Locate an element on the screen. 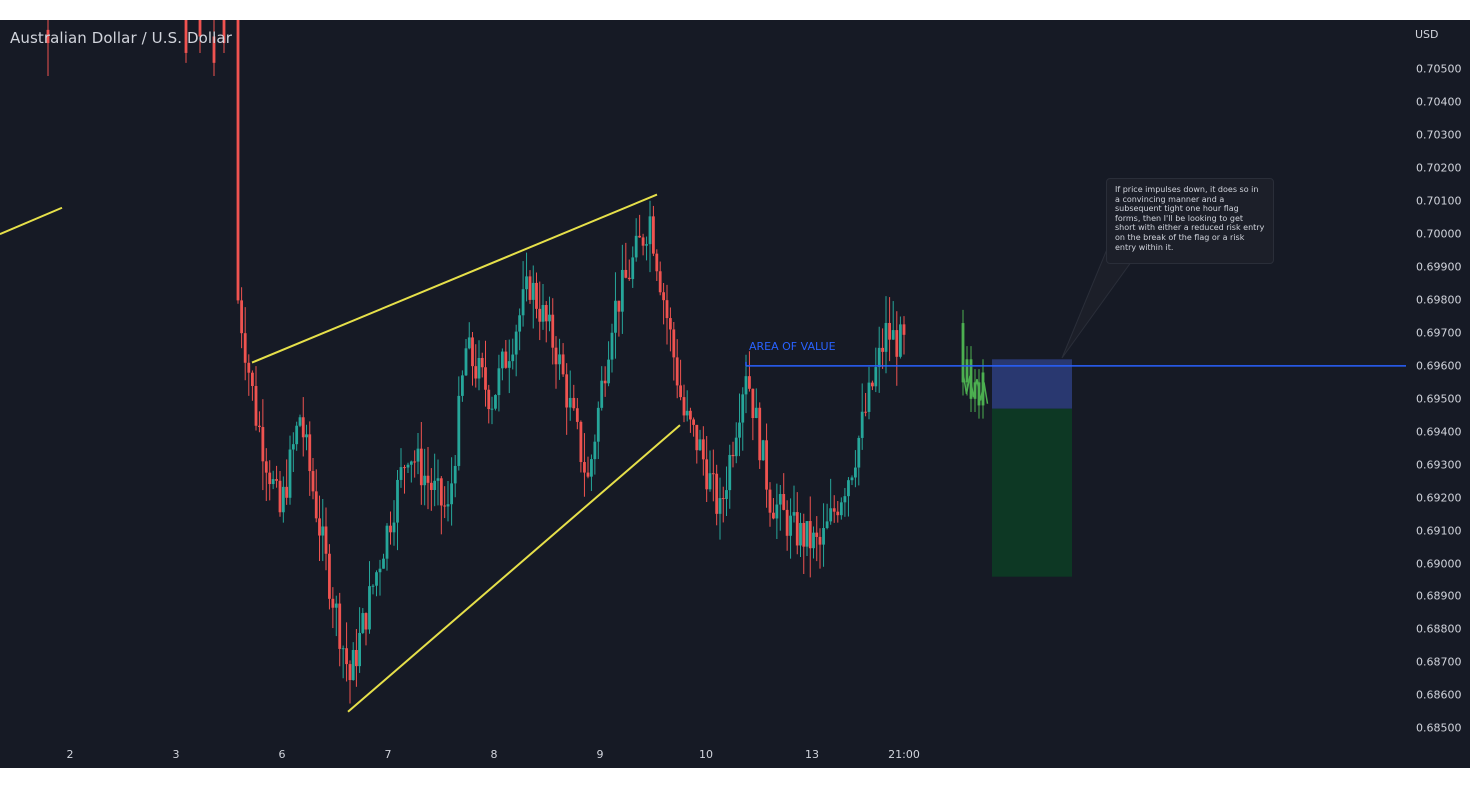 The image size is (1470, 790). projection-candle is located at coordinates (963, 353).